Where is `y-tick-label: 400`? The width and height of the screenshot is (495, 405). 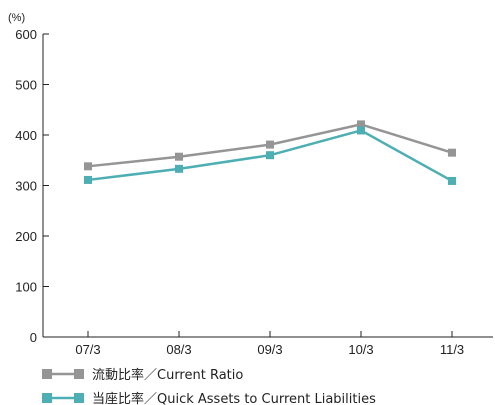
y-tick-label: 400 is located at coordinates (26, 135).